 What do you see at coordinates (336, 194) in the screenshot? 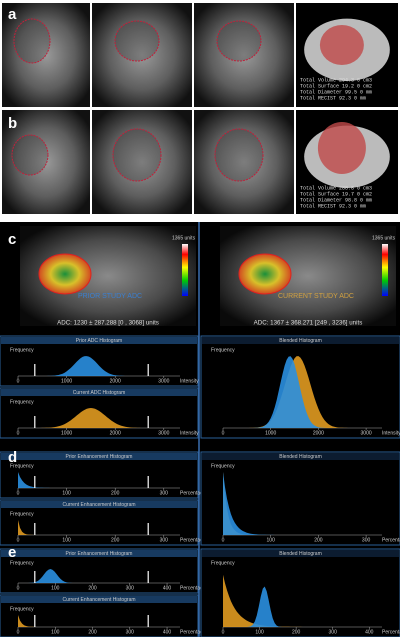
I see `measurement: Total Surface 19.7 0 cm2` at bounding box center [336, 194].